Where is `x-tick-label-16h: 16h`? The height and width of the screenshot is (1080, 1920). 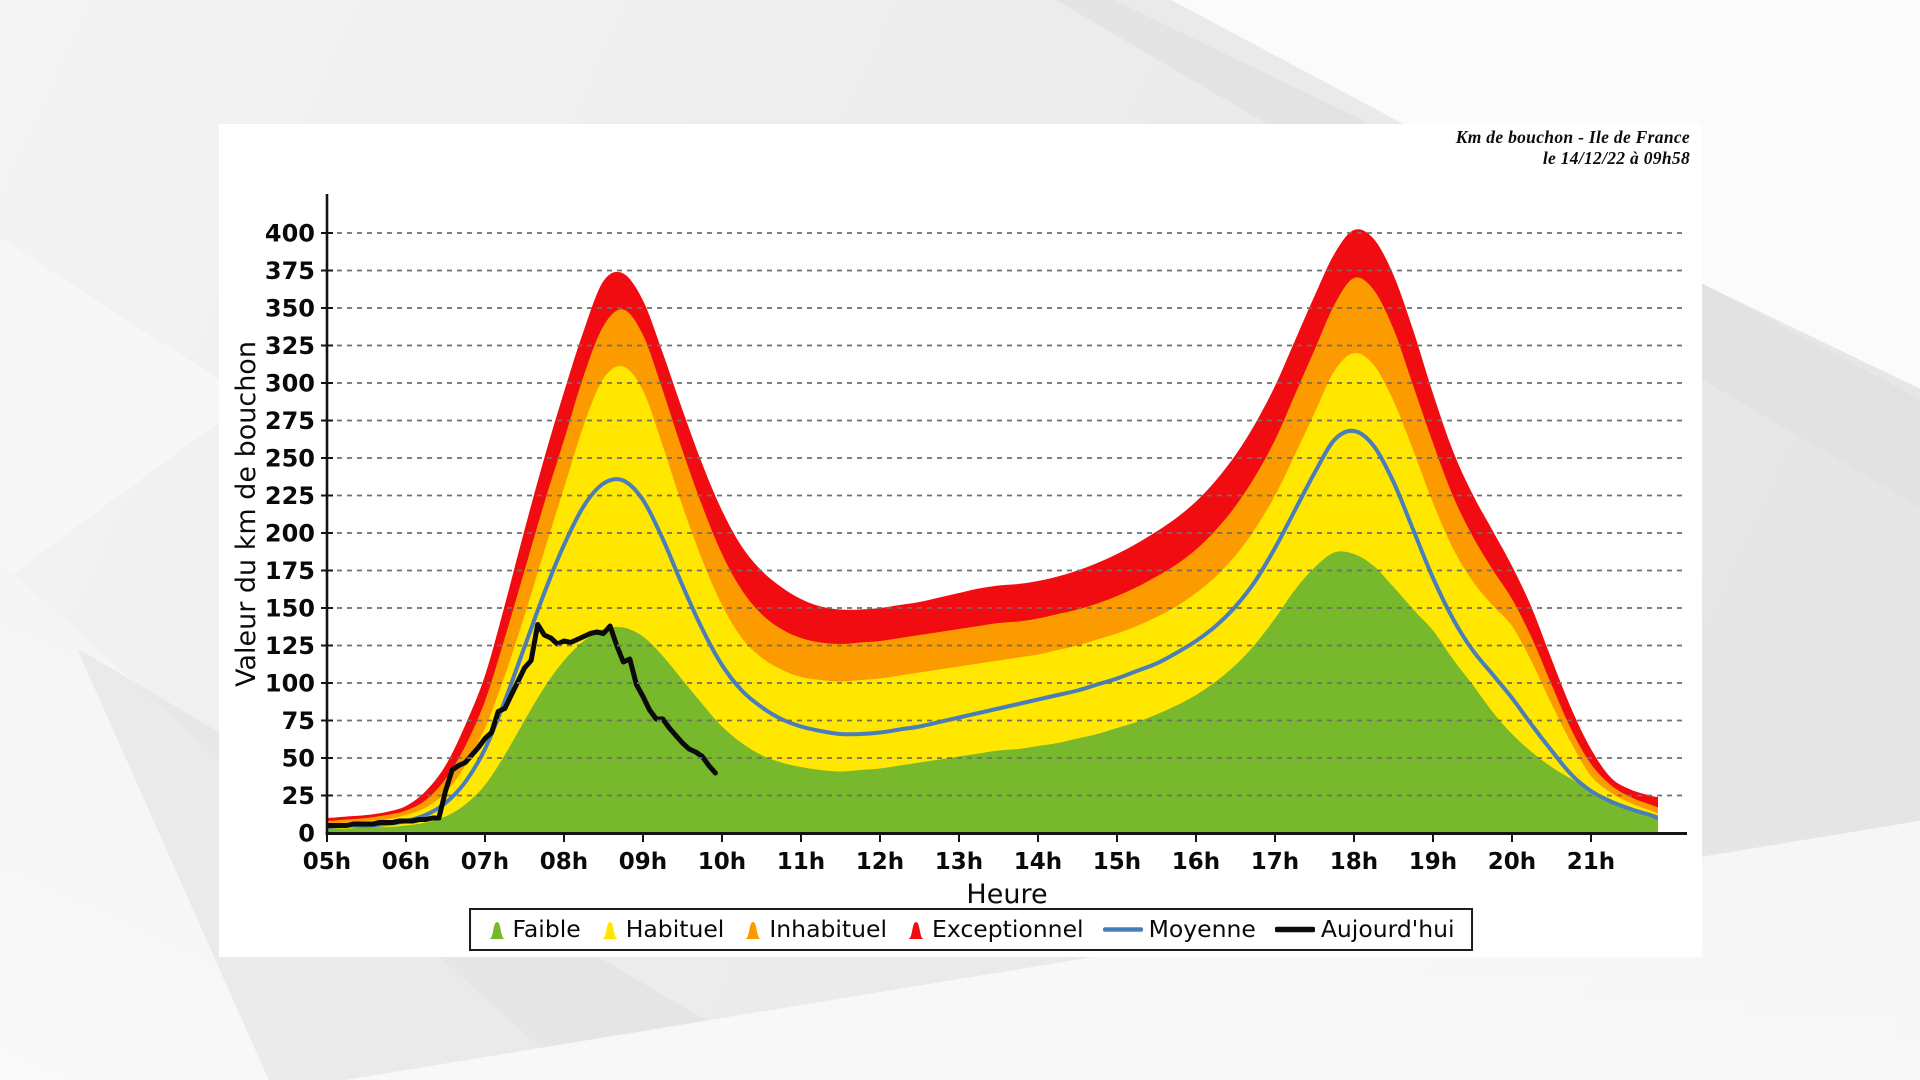 x-tick-label-16h: 16h is located at coordinates (1196, 862).